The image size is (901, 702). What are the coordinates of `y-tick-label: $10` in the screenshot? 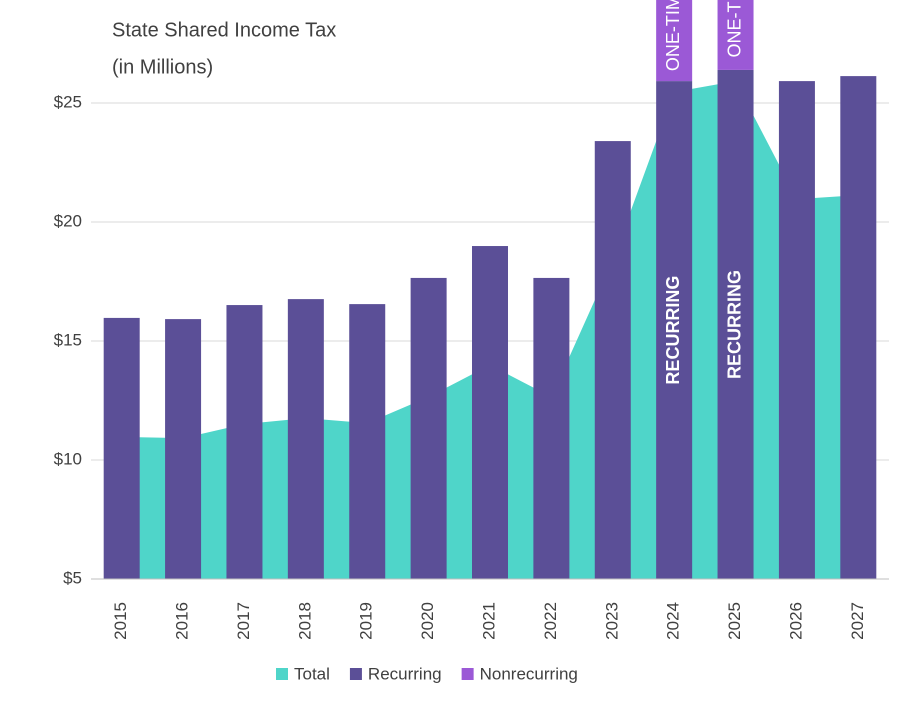 It's located at (68, 458).